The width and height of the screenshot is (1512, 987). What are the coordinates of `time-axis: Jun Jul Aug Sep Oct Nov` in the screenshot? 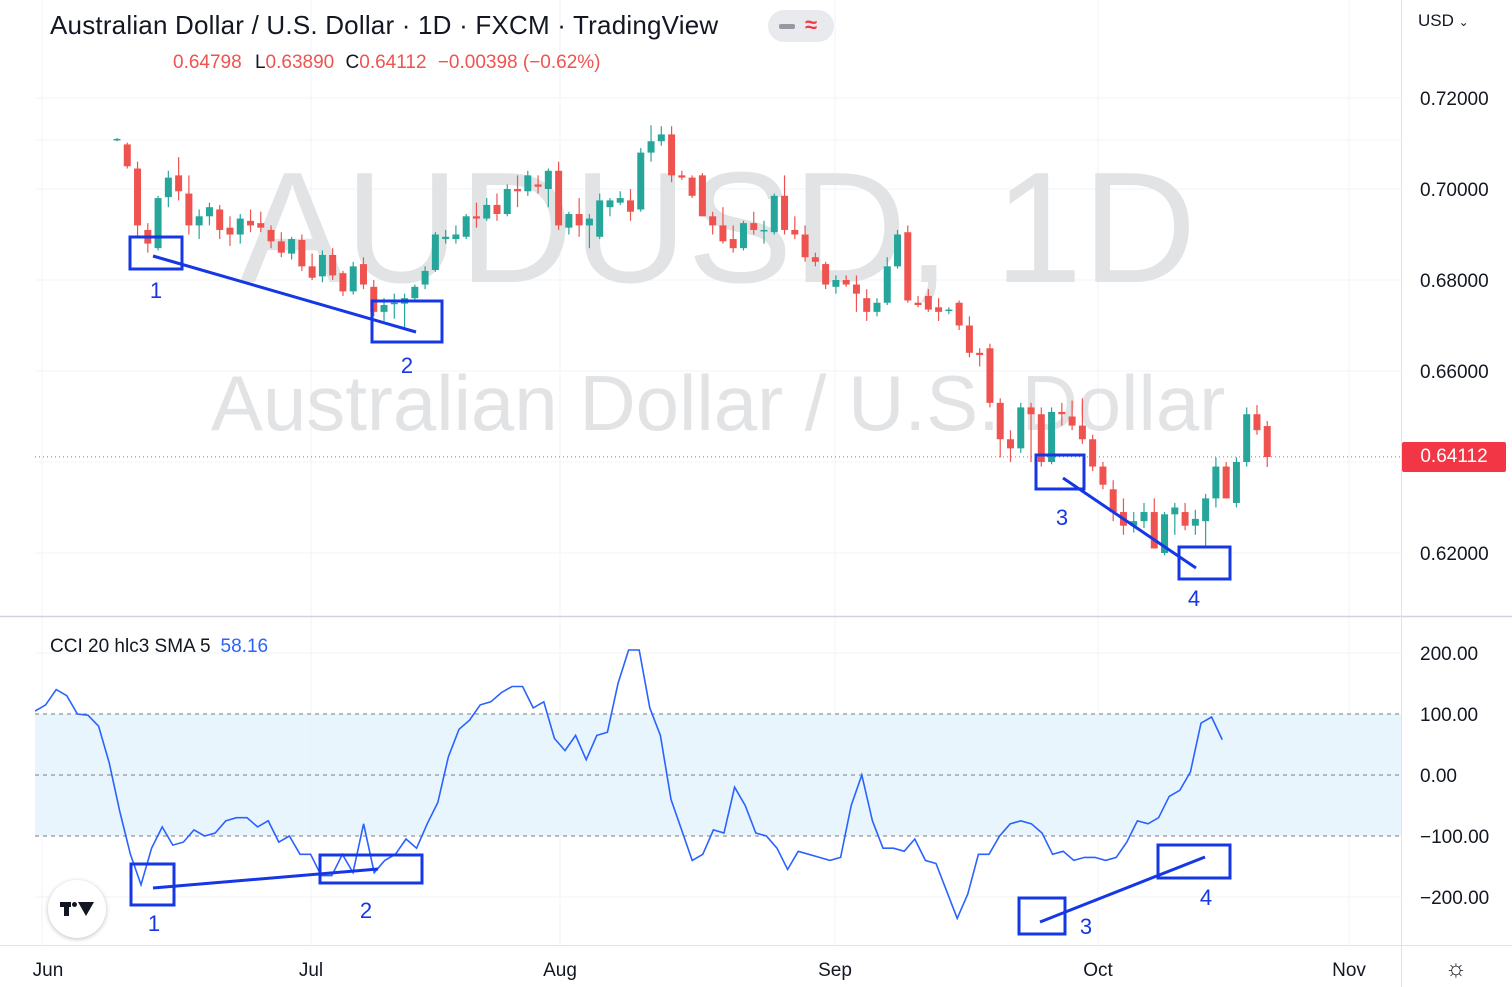 It's located at (700, 970).